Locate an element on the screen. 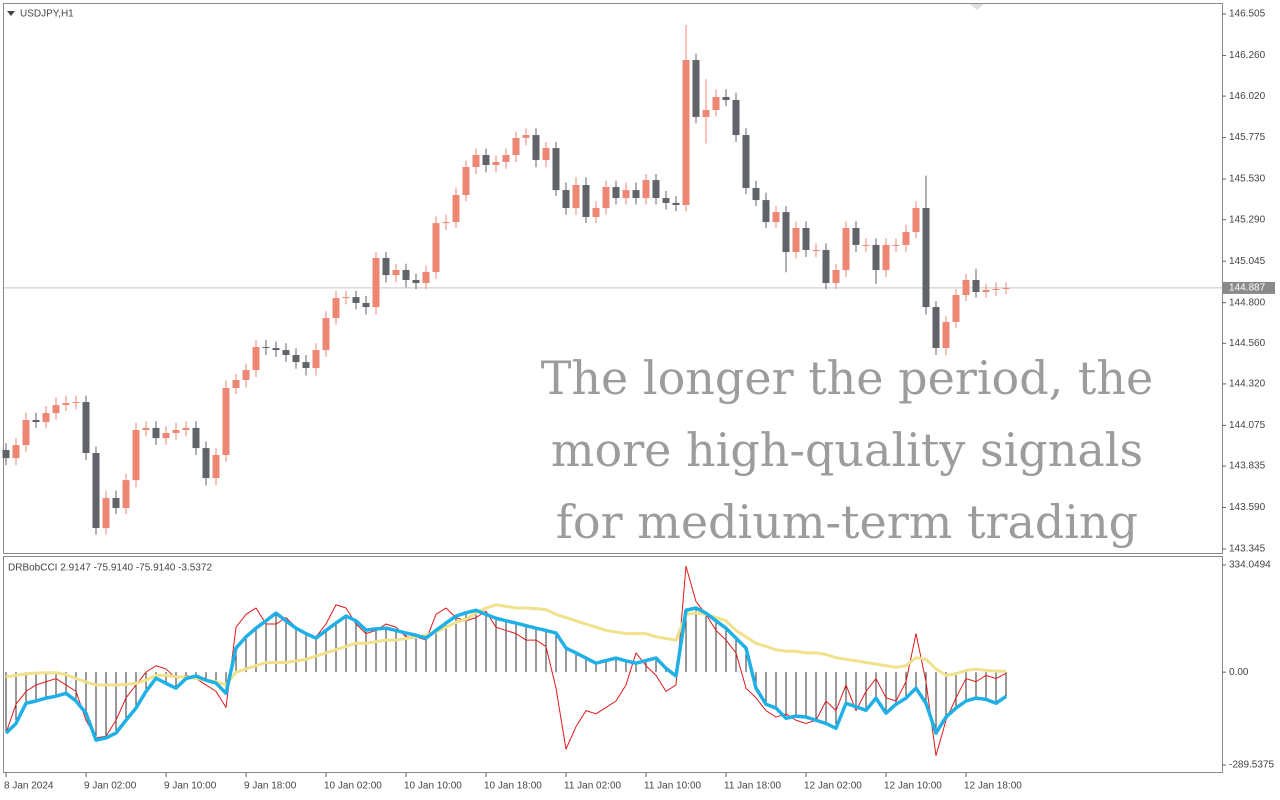 Image resolution: width=1280 pixels, height=800 pixels. x-tick-label: 10 Jan 02:00 is located at coordinates (353, 786).